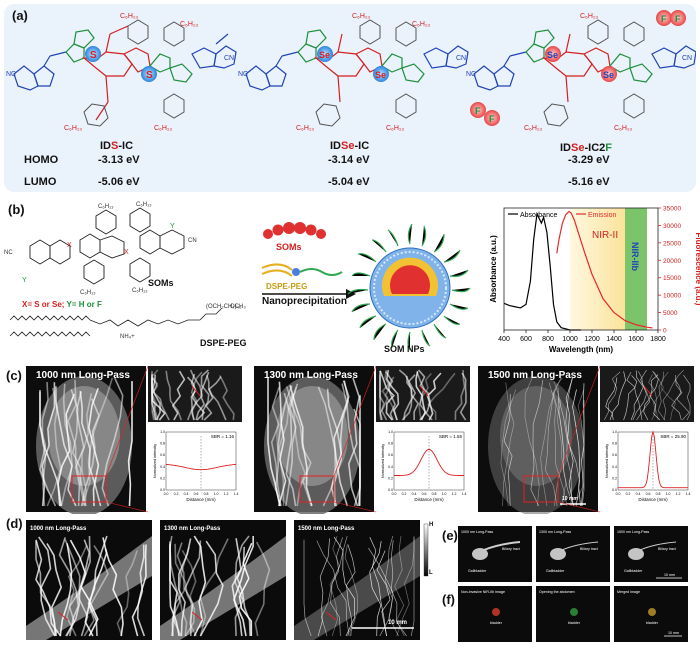  What do you see at coordinates (664, 19) in the screenshot?
I see `f-atom-label: F` at bounding box center [664, 19].